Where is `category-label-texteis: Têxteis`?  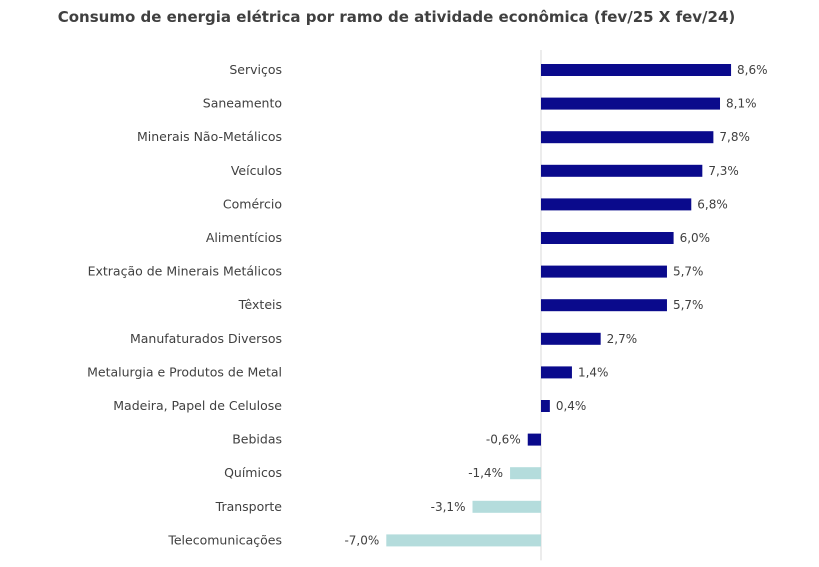 category-label-texteis: Têxteis is located at coordinates (260, 304).